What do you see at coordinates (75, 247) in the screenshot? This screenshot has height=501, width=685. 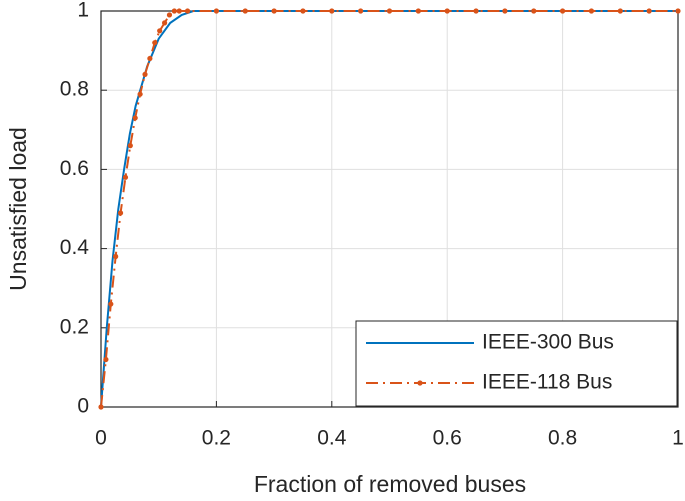 I see `y-tick-label: 0.4` at bounding box center [75, 247].